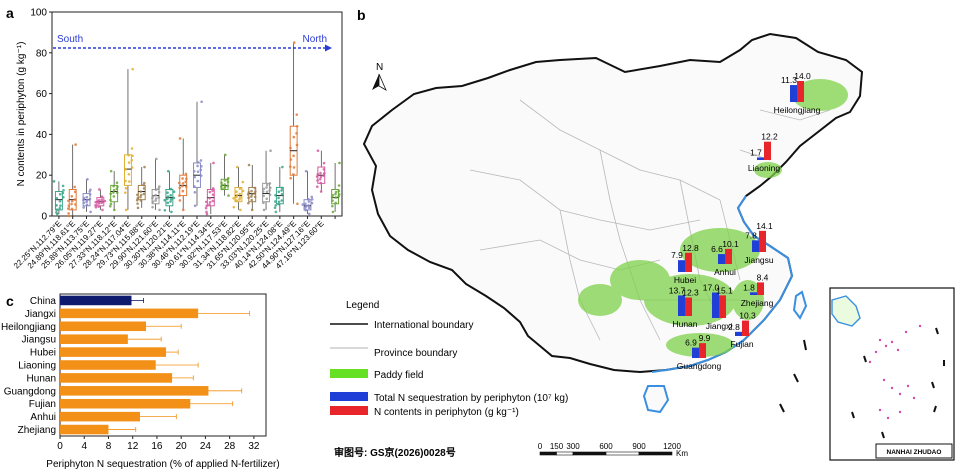  What do you see at coordinates (718, 307) in the screenshot?
I see `province-bar-group: 17.015.1 Jiangxi` at bounding box center [718, 307].